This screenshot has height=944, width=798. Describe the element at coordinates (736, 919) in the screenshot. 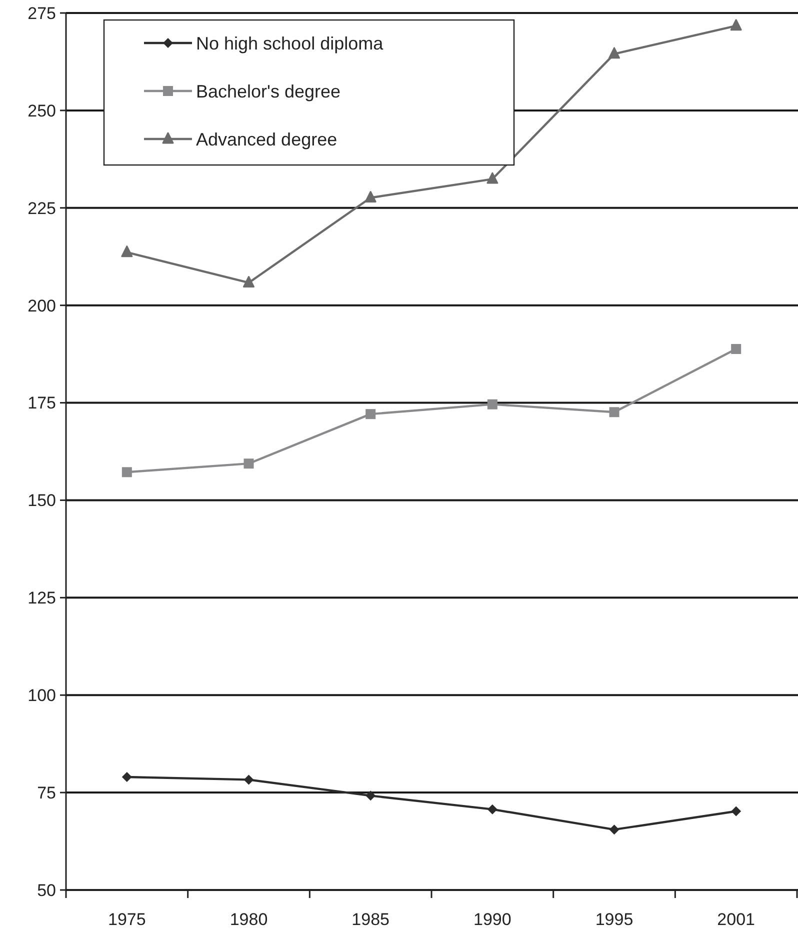

I see `x-tick-label: 2001` at that location.